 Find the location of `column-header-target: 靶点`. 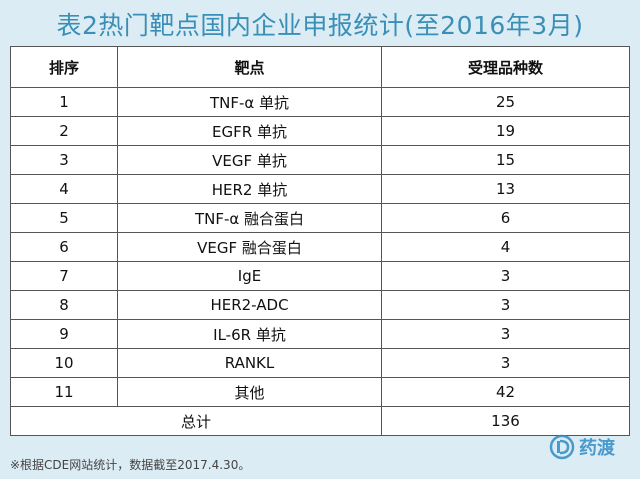

column-header-target: 靶点 is located at coordinates (249, 67).